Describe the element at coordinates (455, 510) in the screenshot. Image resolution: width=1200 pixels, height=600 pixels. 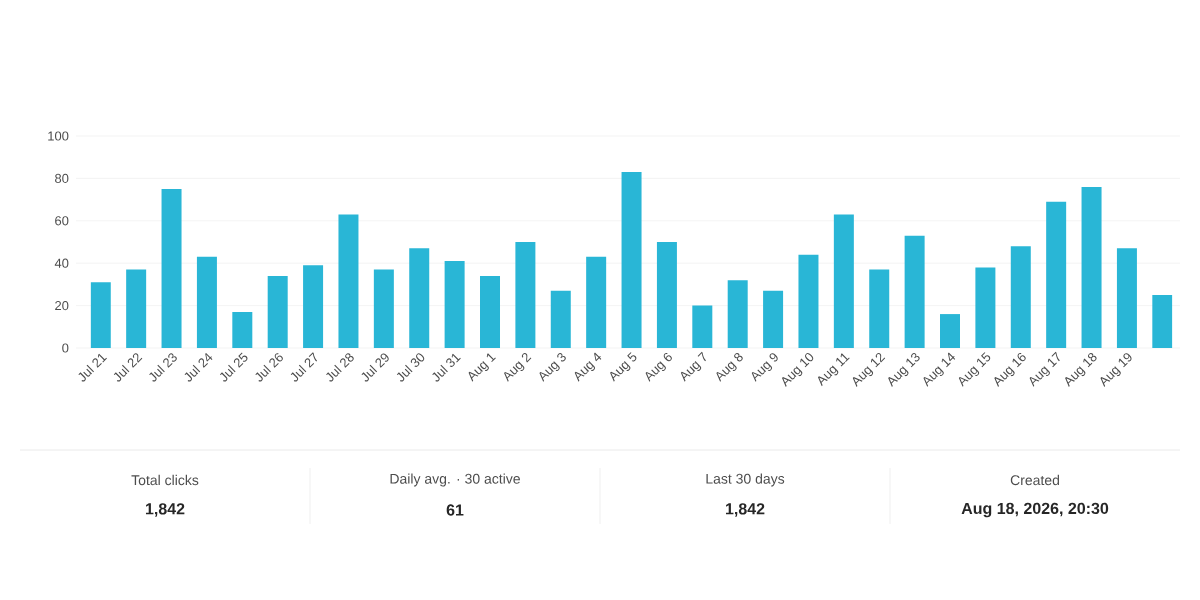
I see `text: 61` at that location.